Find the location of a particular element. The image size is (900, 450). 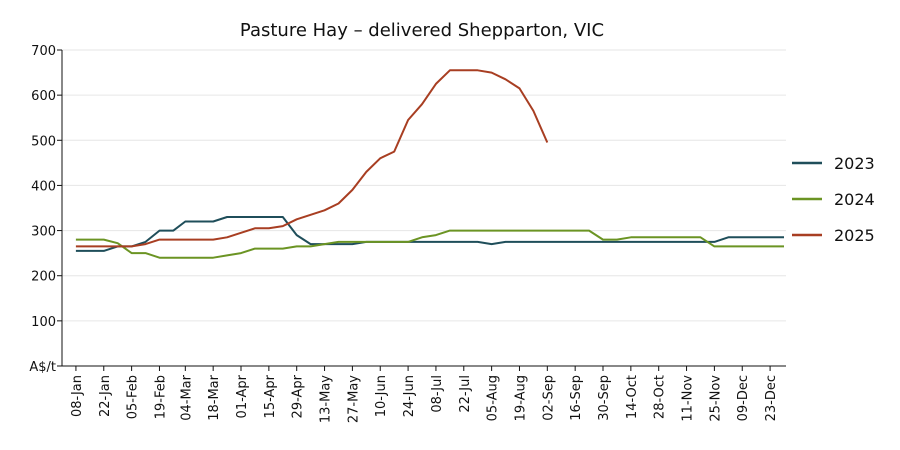

x-tick-label: 05-Aug is located at coordinates (493, 398).